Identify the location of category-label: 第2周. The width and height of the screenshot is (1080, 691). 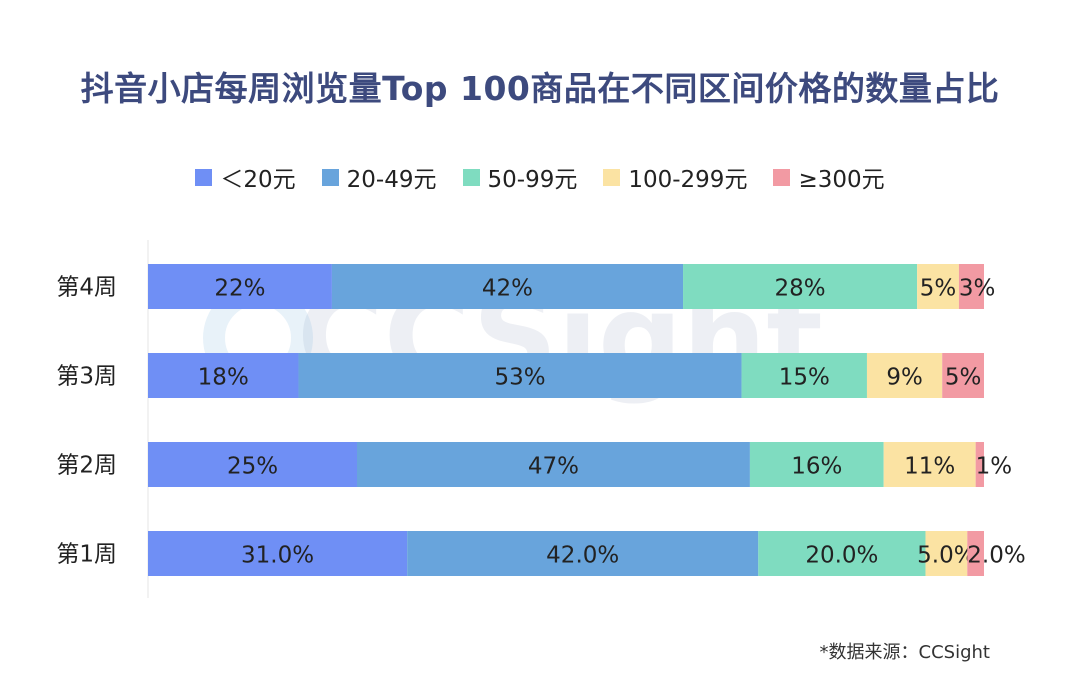
(86, 466).